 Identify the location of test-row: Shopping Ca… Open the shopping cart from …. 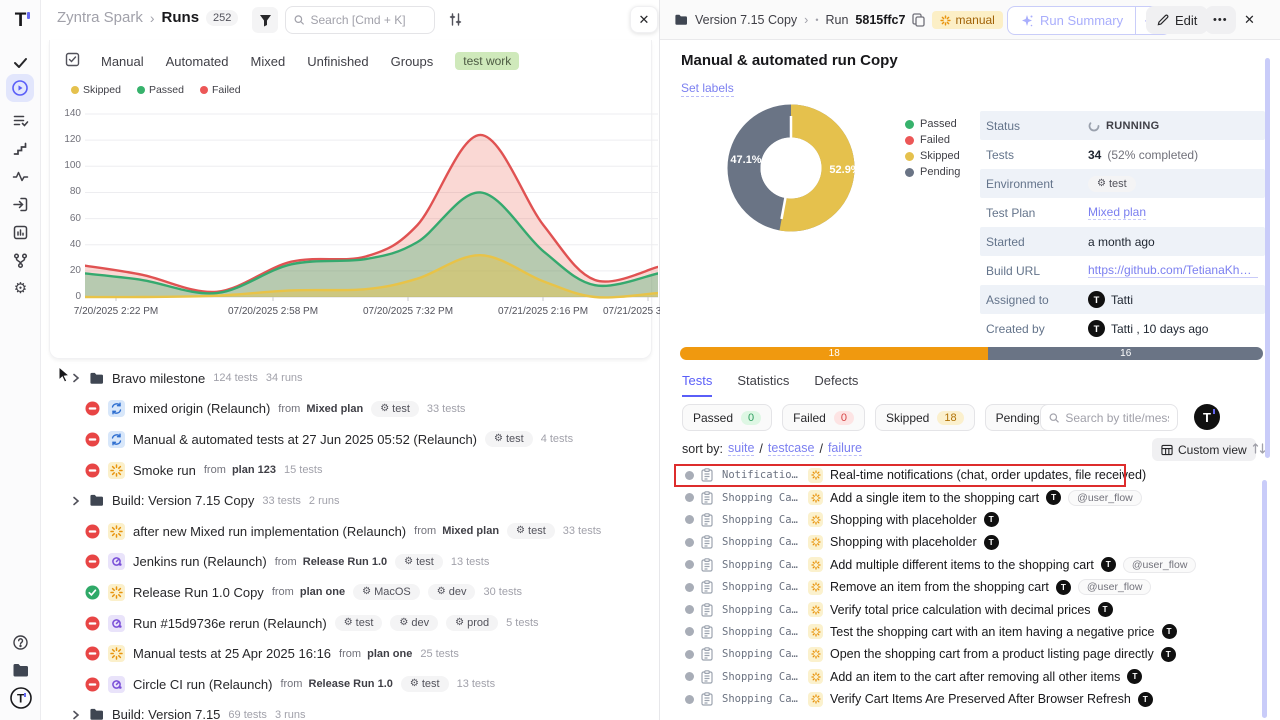
(970, 654).